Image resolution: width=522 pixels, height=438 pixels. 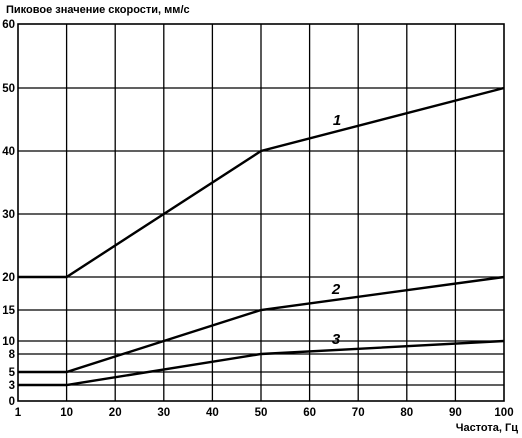 What do you see at coordinates (406, 413) in the screenshot?
I see `x-tick-label: 80` at bounding box center [406, 413].